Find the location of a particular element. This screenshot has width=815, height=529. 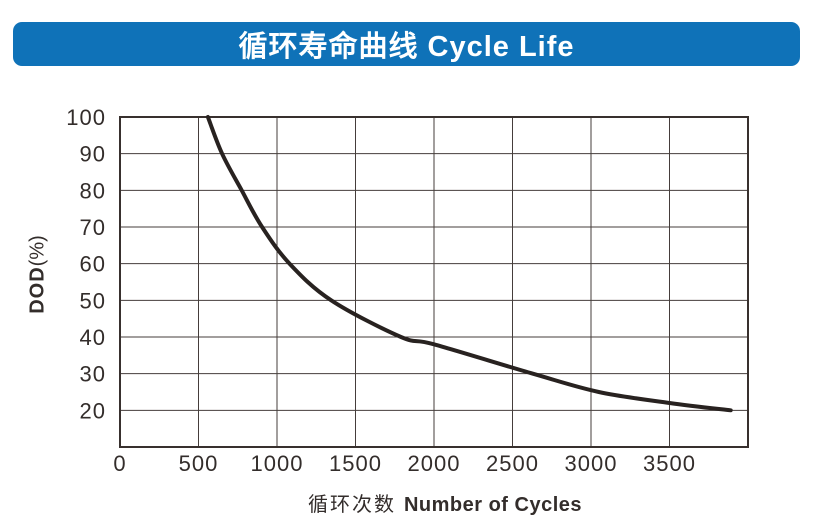

y-tick-label: 90 is located at coordinates (93, 154).